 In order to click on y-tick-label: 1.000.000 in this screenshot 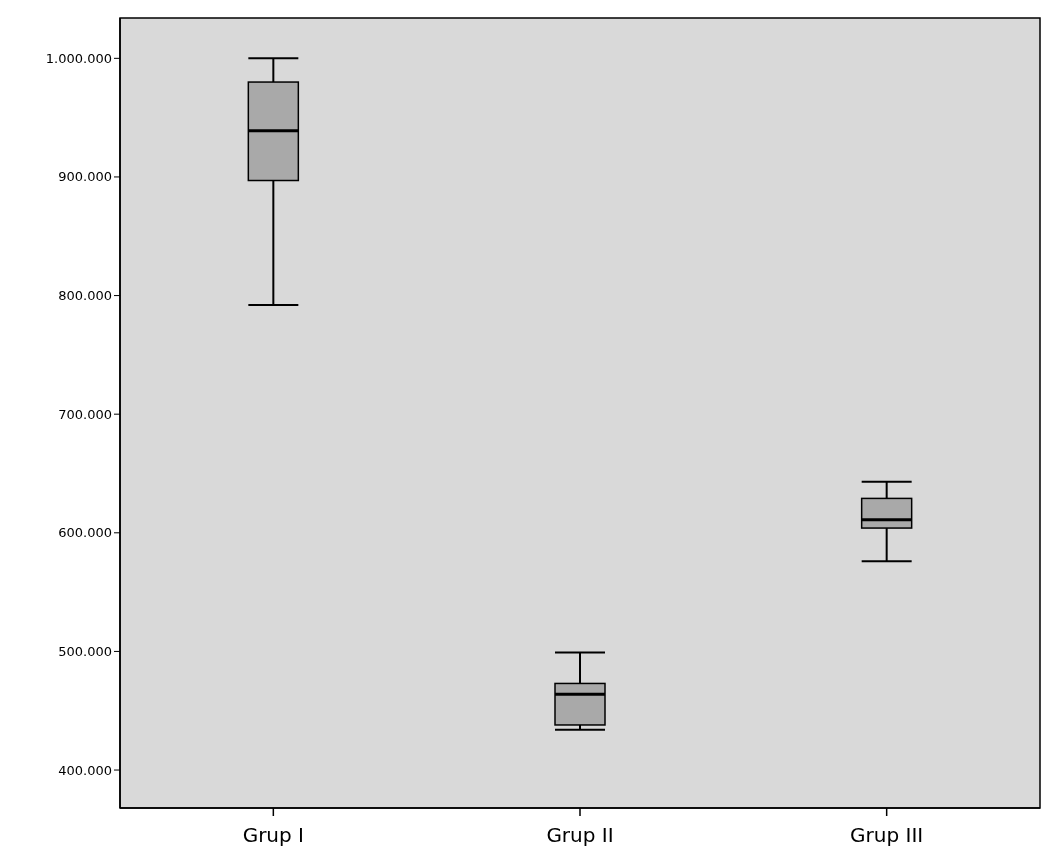, I will do `click(78, 58)`.